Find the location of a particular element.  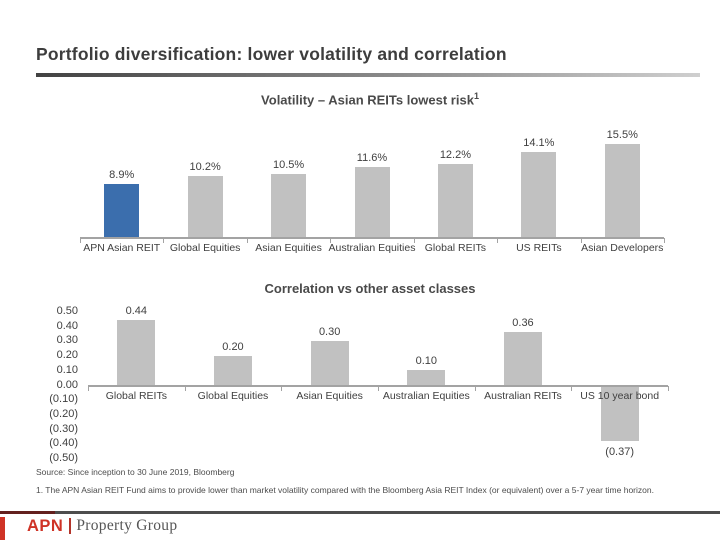

footnote-marker: 1 is located at coordinates (476, 96).